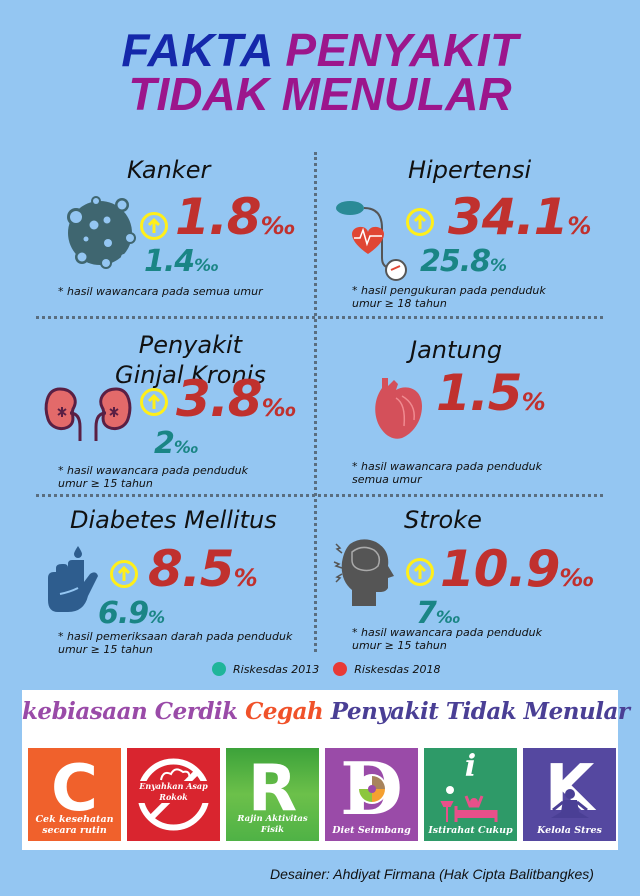  I want to click on value-2018: 1.5%, so click(491, 393).